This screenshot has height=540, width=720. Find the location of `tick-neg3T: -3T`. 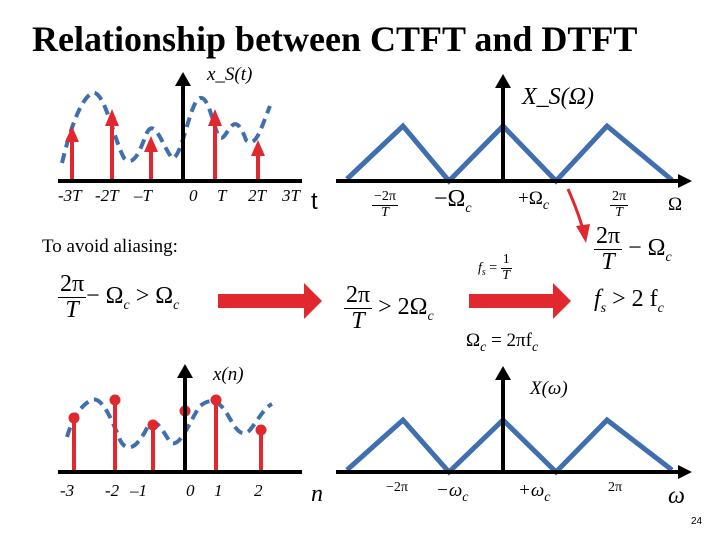

tick-neg3T: -3T is located at coordinates (70, 195).